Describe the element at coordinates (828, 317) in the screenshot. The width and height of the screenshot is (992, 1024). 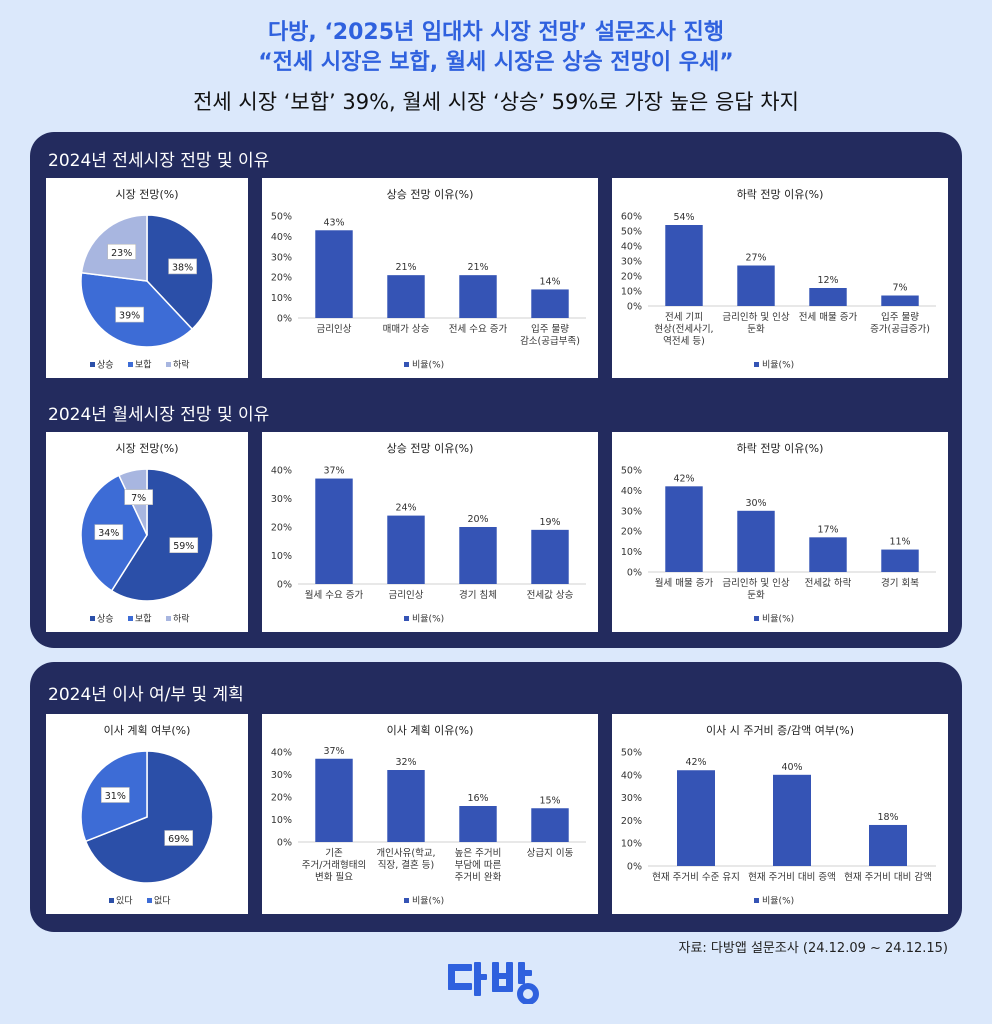
I see `x-tick-label: 전세 매물 증가` at that location.